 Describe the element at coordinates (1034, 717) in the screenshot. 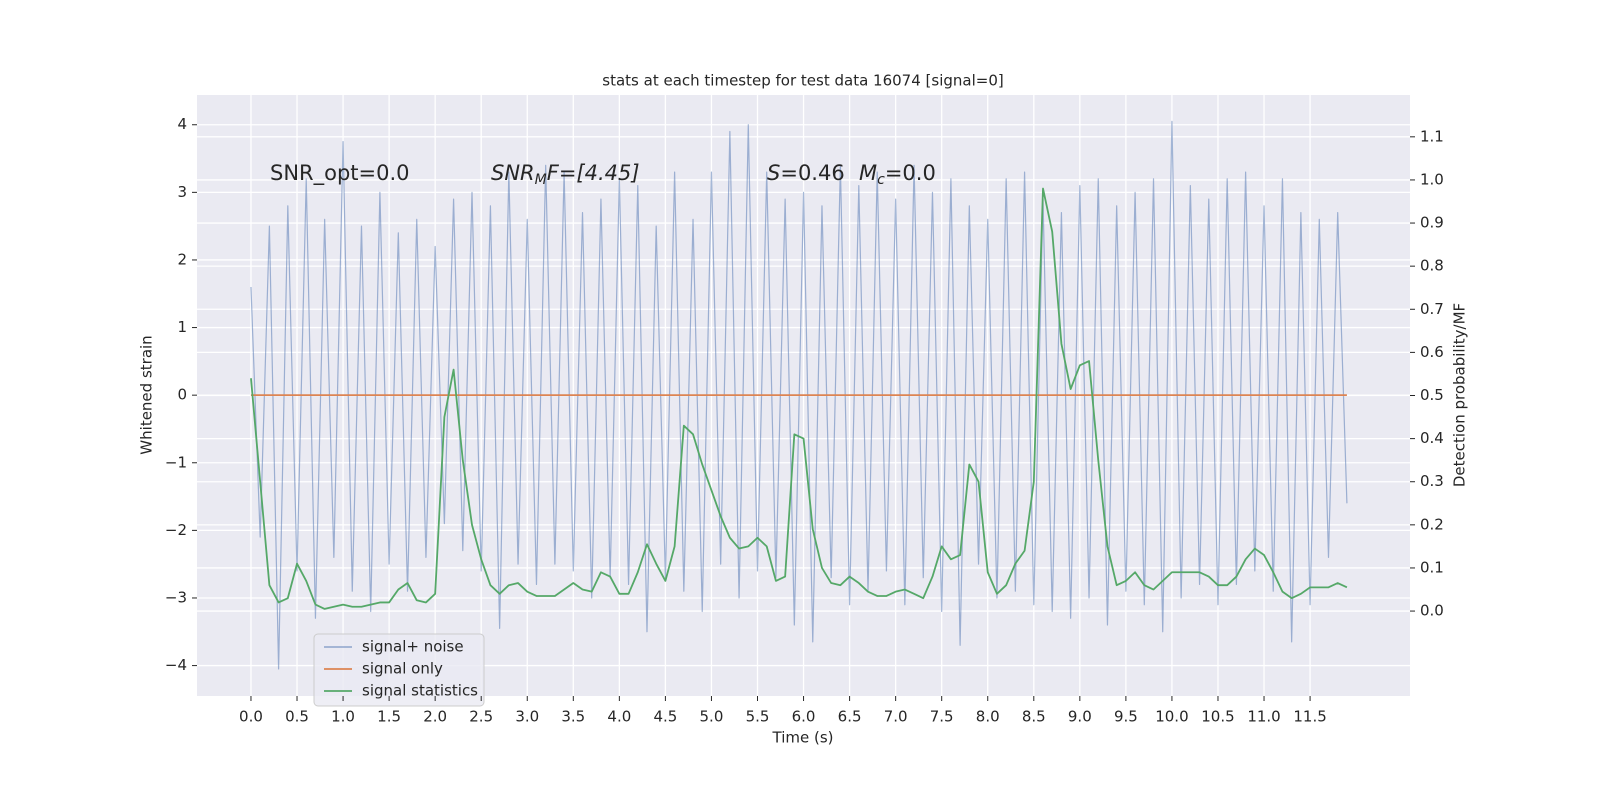

I see `x-tick-label: 8.5` at that location.